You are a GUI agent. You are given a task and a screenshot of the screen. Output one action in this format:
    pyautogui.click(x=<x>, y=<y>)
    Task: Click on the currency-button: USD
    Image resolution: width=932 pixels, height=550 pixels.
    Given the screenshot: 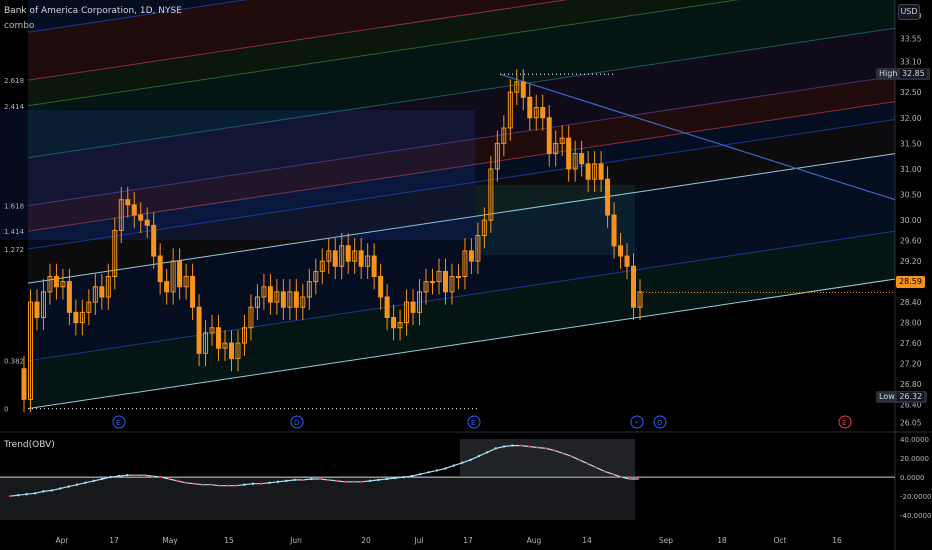 What is the action you would take?
    pyautogui.click(x=909, y=12)
    